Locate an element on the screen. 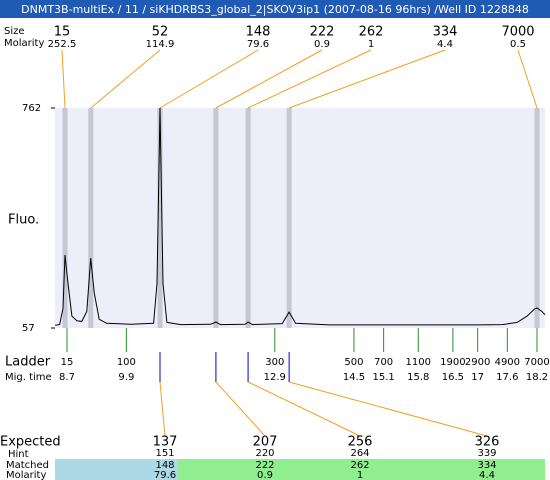 This screenshot has height=480, width=550. peak-size: 7000 is located at coordinates (517, 32).